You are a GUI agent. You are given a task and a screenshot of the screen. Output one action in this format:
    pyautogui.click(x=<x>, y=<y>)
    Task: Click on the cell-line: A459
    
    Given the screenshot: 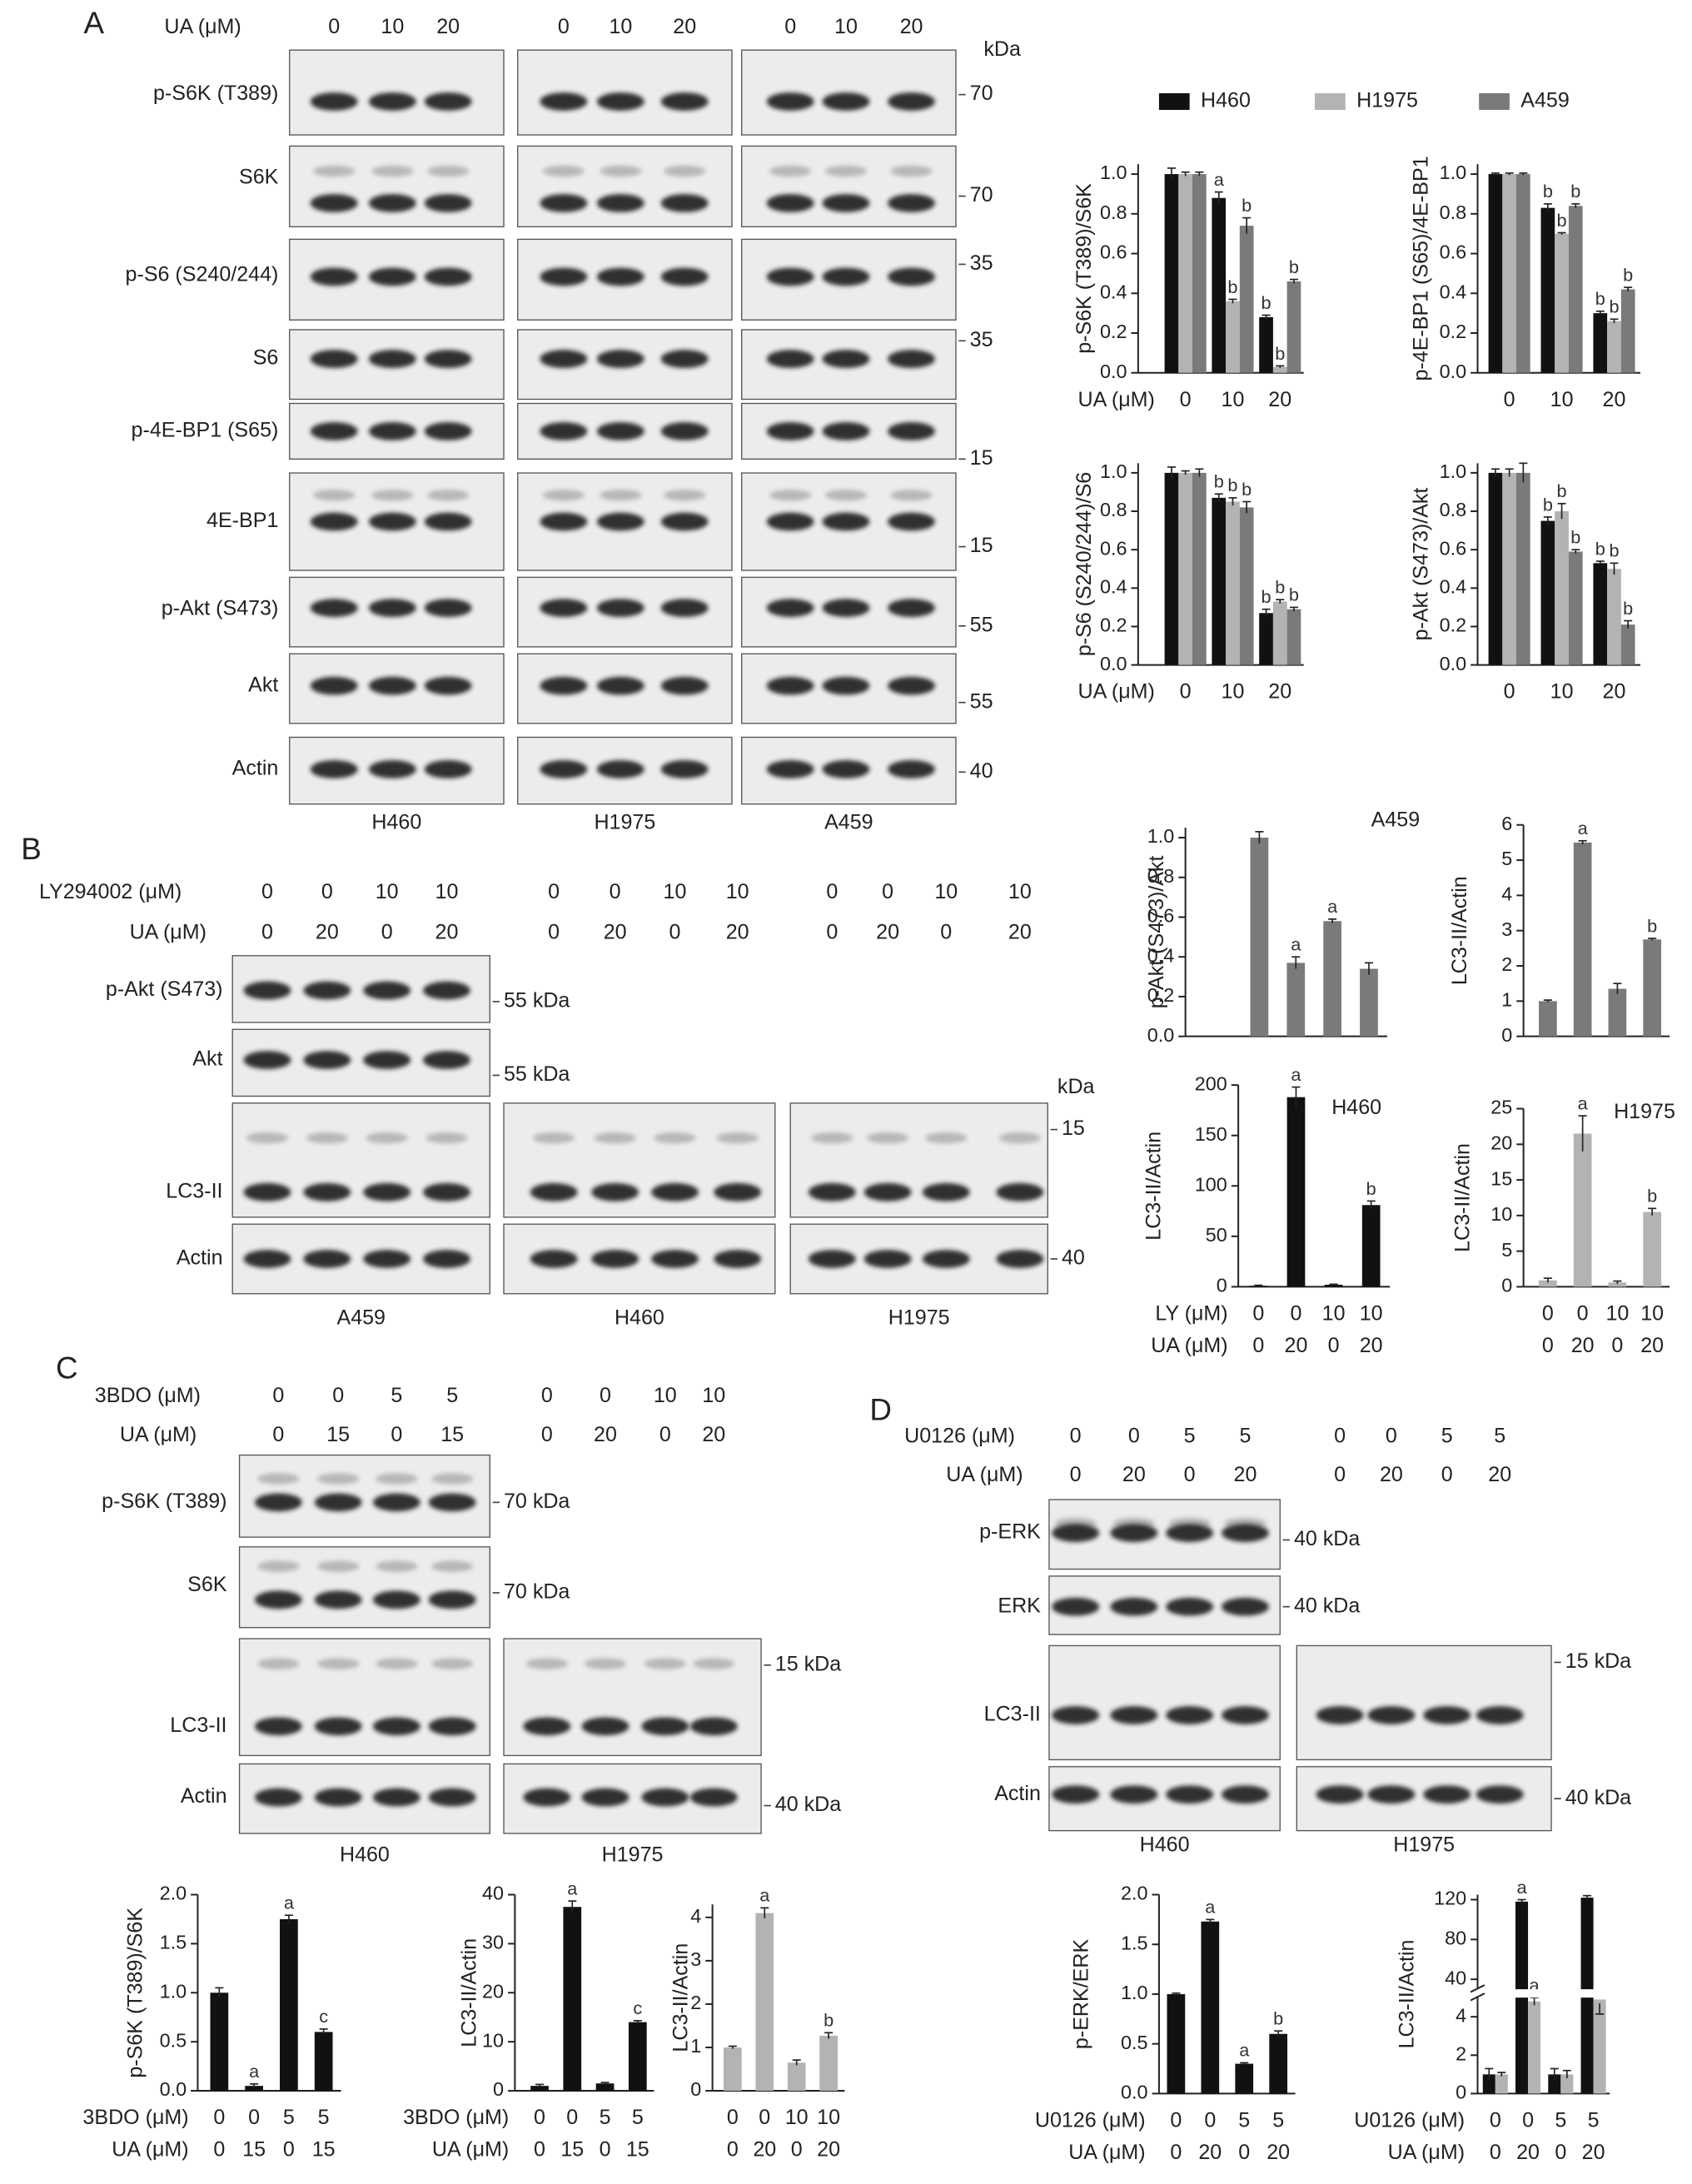 What is the action you would take?
    pyautogui.click(x=361, y=1317)
    